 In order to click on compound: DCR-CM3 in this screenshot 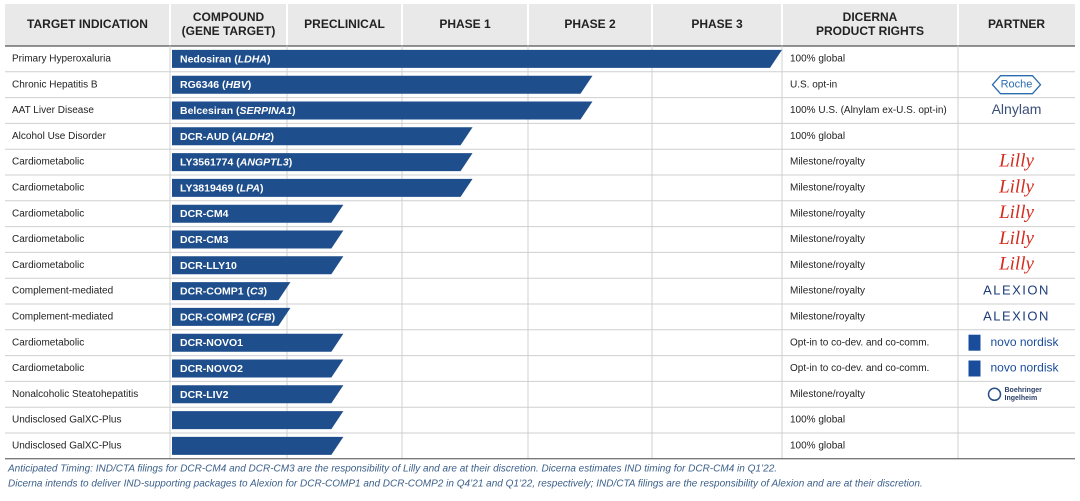, I will do `click(204, 240)`.